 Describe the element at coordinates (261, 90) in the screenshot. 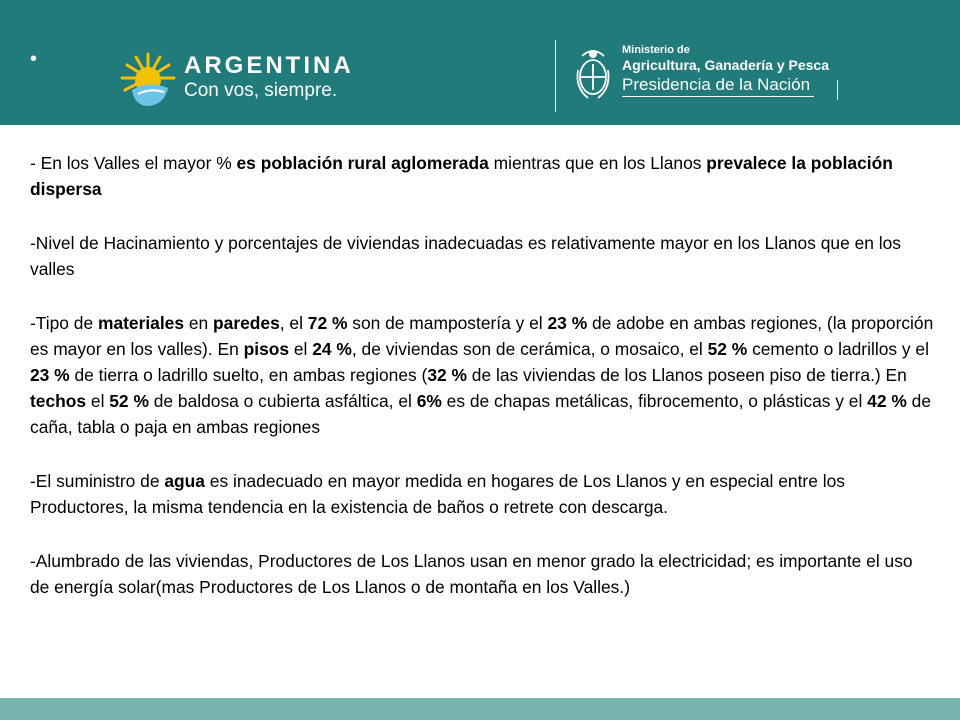

I see `argentina-slogan: Con vos, siempre.` at that location.